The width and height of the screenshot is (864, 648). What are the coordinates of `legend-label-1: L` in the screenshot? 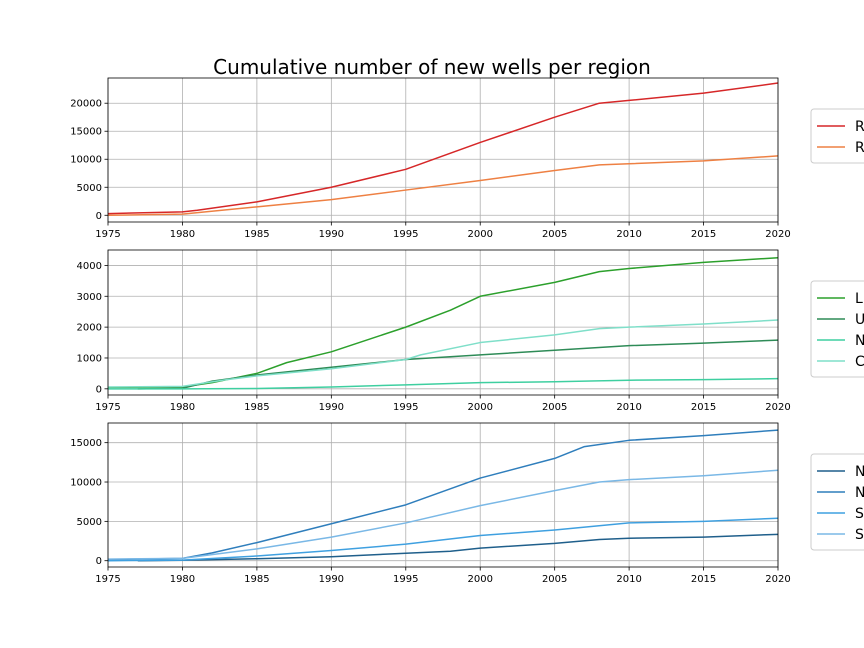 It's located at (859, 299).